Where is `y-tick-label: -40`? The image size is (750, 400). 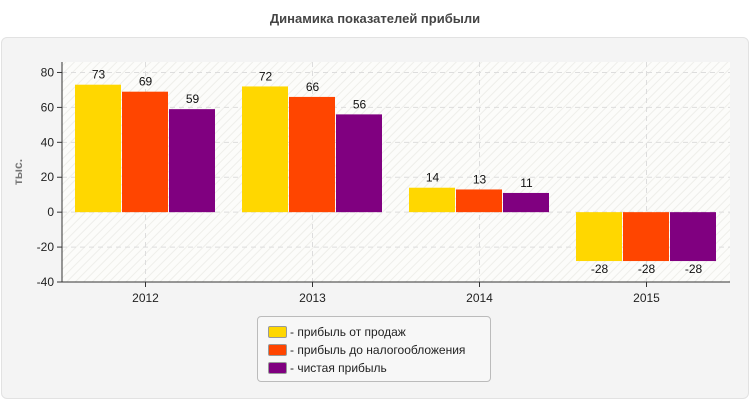 y-tick-label: -40 is located at coordinates (46, 282).